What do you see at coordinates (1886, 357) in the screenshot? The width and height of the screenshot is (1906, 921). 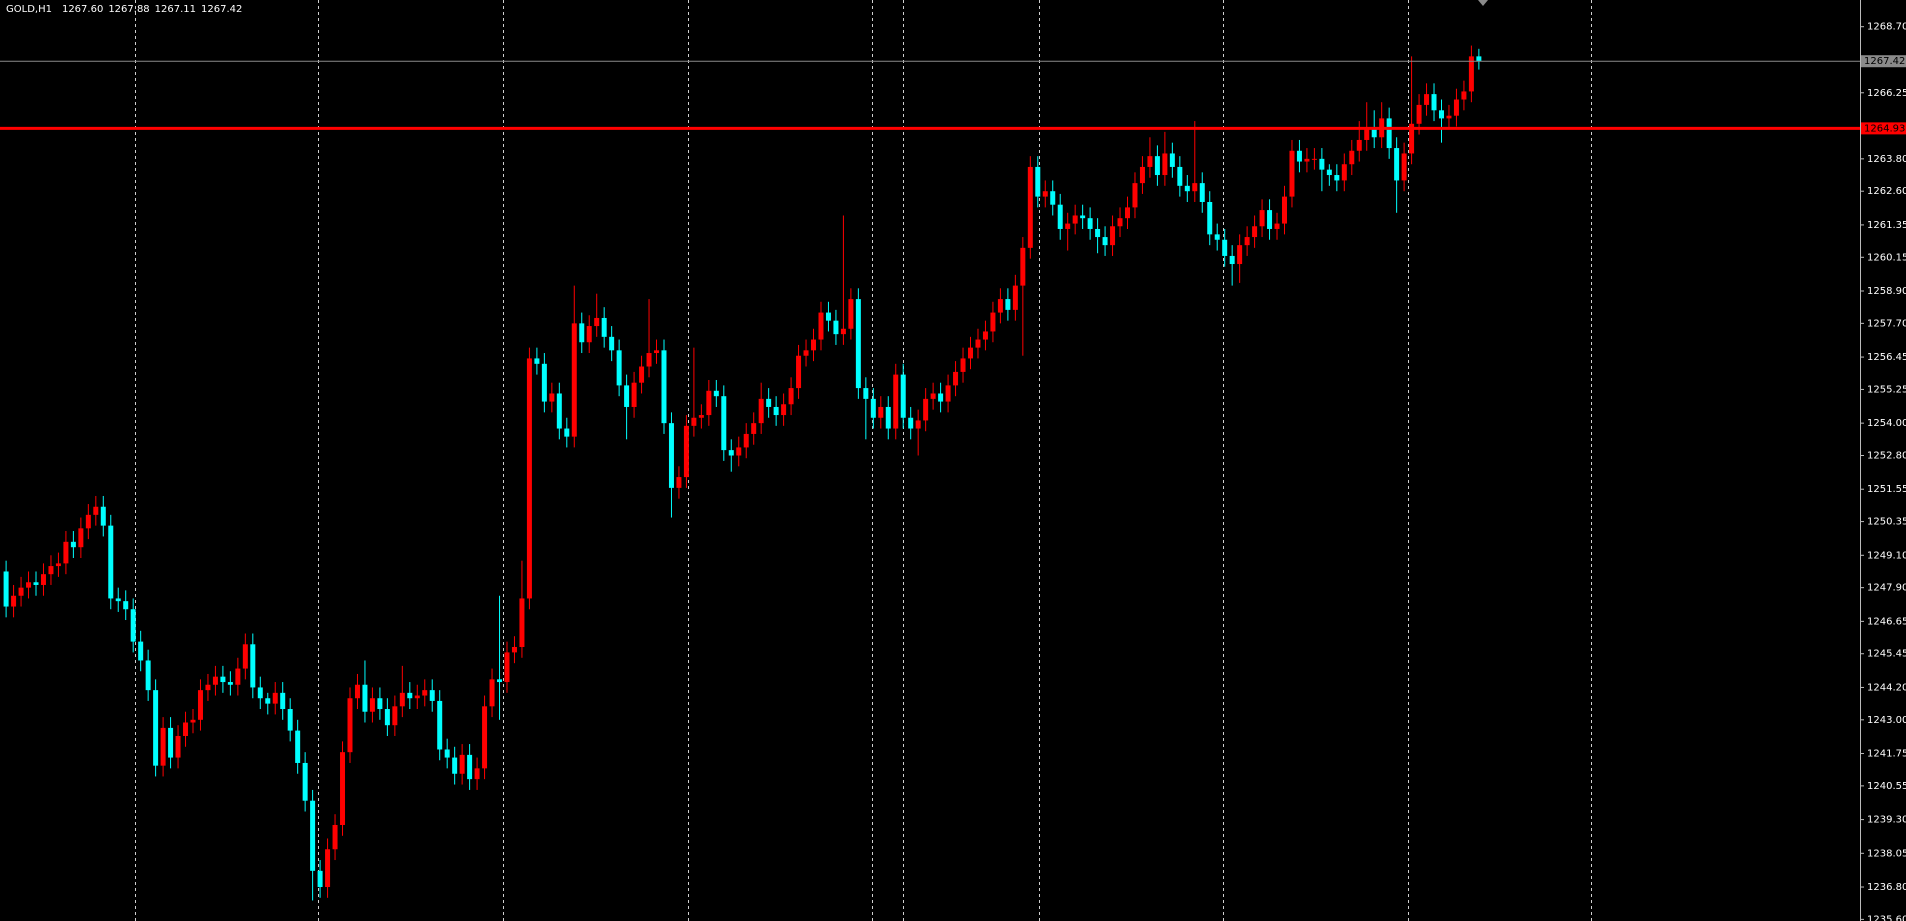 I see `y-tick-label: 1256.45` at bounding box center [1886, 357].